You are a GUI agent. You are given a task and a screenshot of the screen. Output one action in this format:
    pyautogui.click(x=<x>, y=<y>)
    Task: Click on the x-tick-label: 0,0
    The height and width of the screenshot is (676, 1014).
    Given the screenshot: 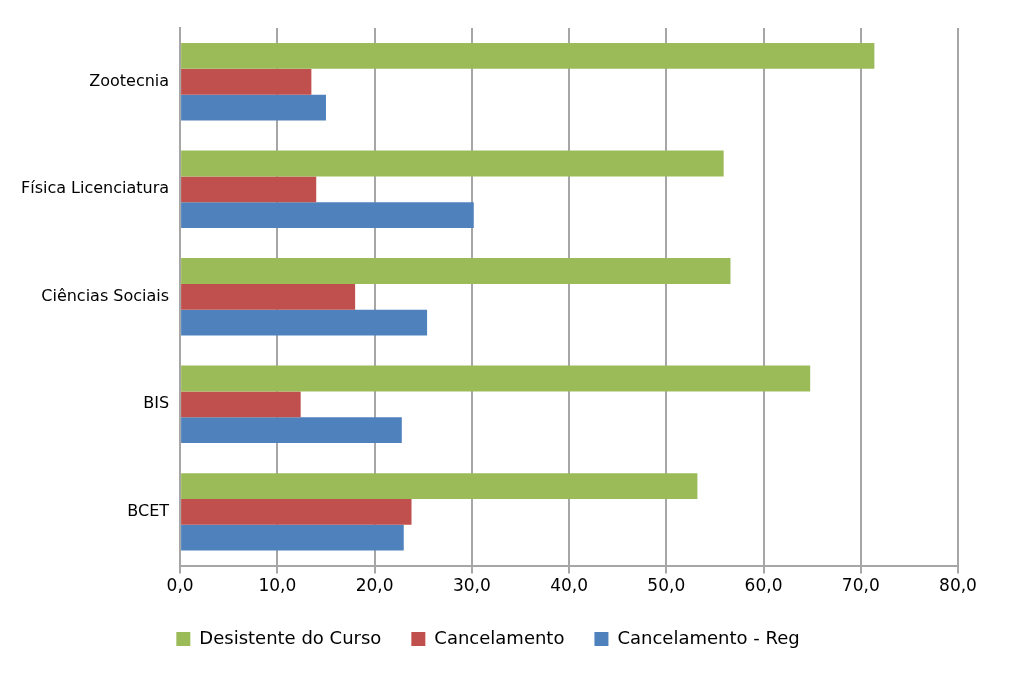 What is the action you would take?
    pyautogui.click(x=180, y=585)
    